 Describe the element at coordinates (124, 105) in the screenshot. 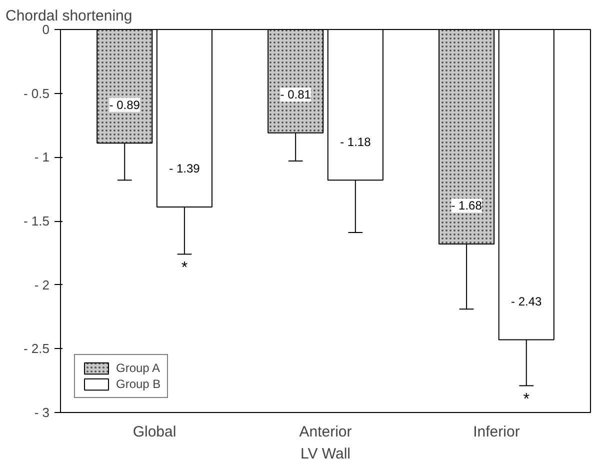

I see `data-label: - 0.89` at that location.